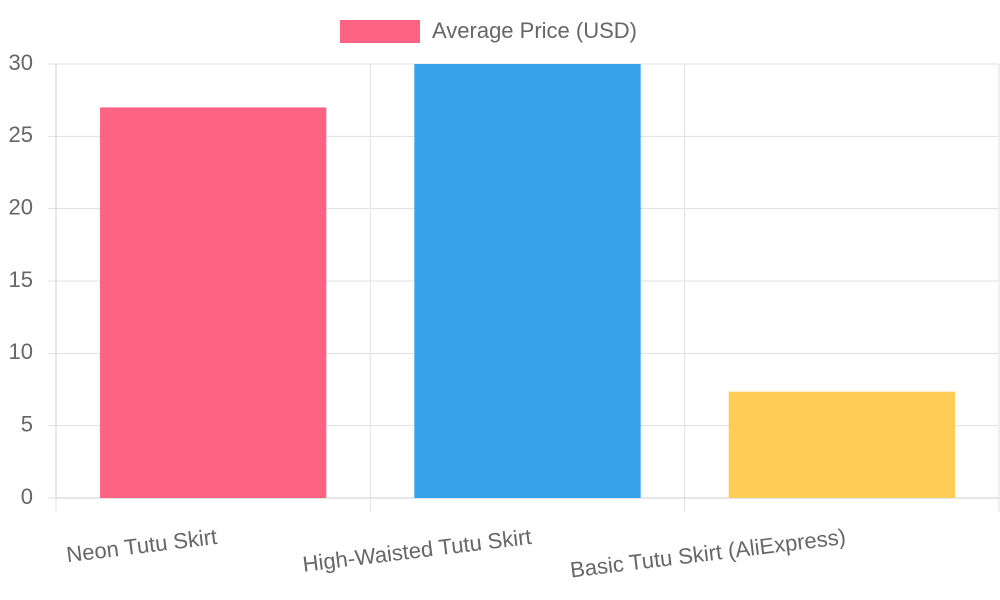  What do you see at coordinates (142, 545) in the screenshot?
I see `x-tick-label: Neon Tutu Skirt` at bounding box center [142, 545].